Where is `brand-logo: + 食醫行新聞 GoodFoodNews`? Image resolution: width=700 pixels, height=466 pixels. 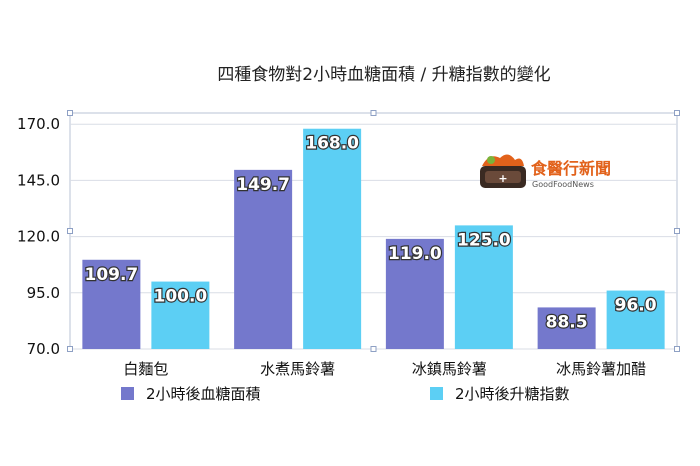 brand-logo: + 食醫行新聞 GoodFoodNews is located at coordinates (545, 171).